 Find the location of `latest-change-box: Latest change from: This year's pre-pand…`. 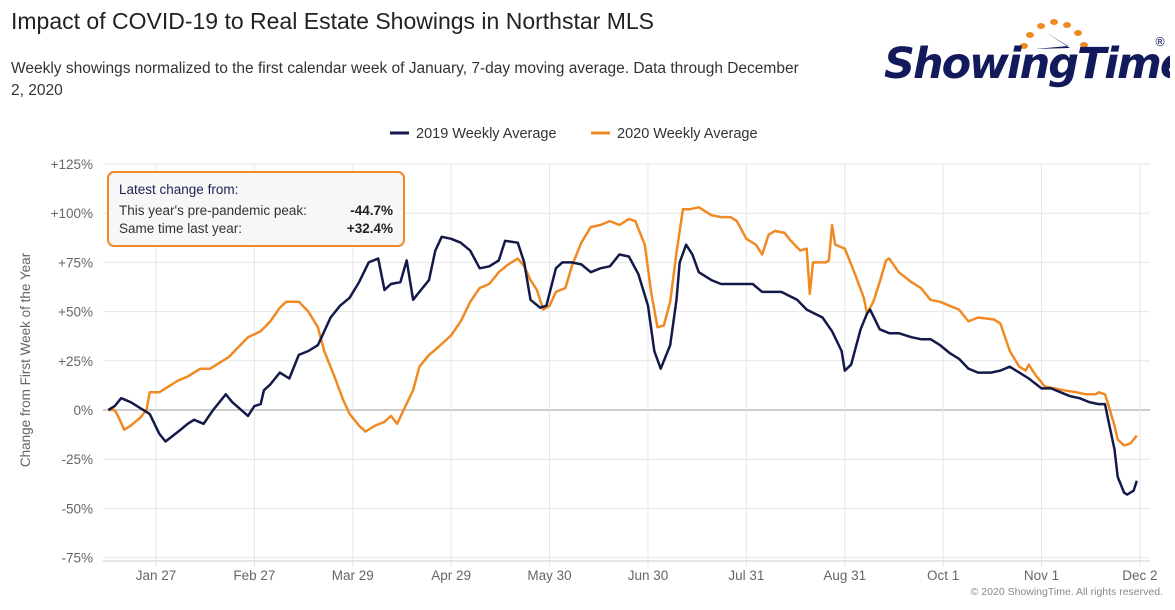

latest-change-box: Latest change from: This year's pre-pand… is located at coordinates (256, 209).